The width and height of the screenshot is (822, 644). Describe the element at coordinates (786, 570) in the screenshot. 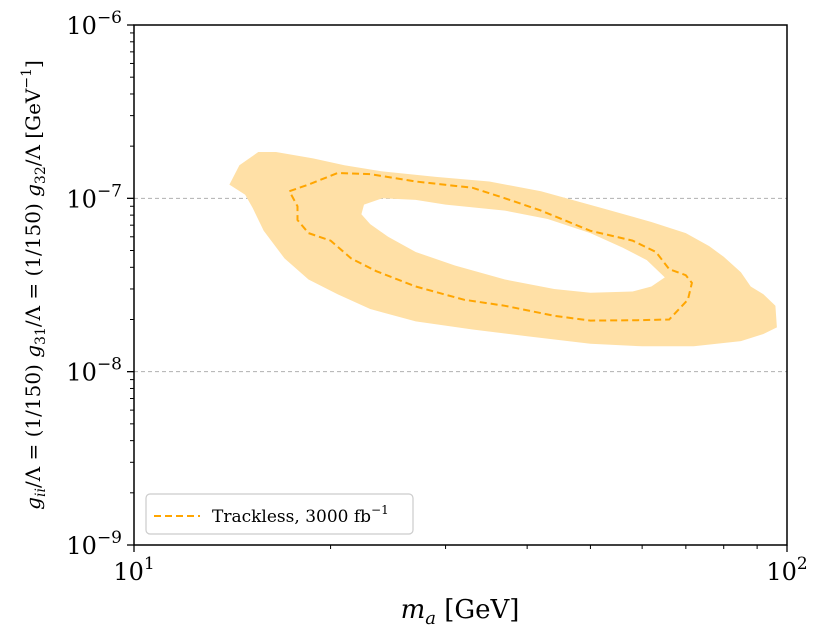

I see `x-tick-label: 10²` at that location.